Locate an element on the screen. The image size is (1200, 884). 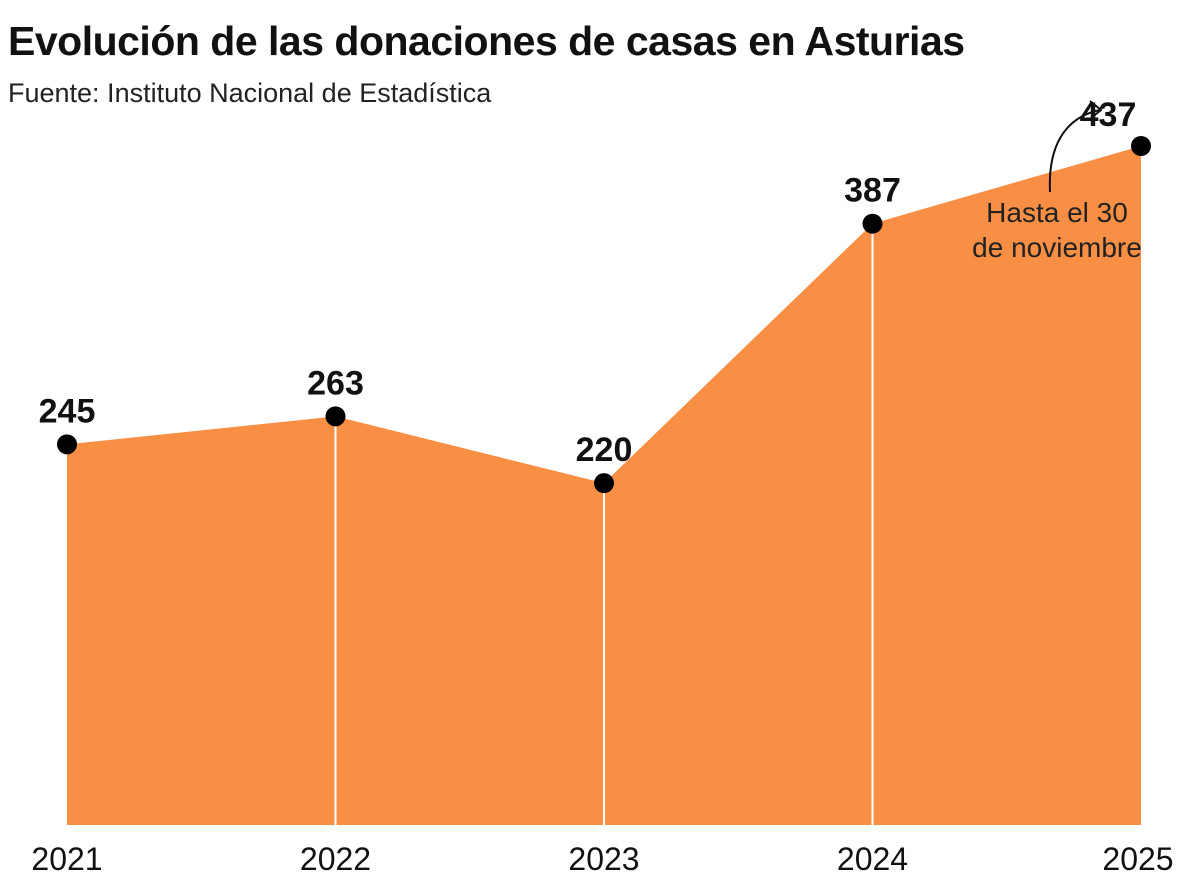
data-label: 437 is located at coordinates (1108, 115).